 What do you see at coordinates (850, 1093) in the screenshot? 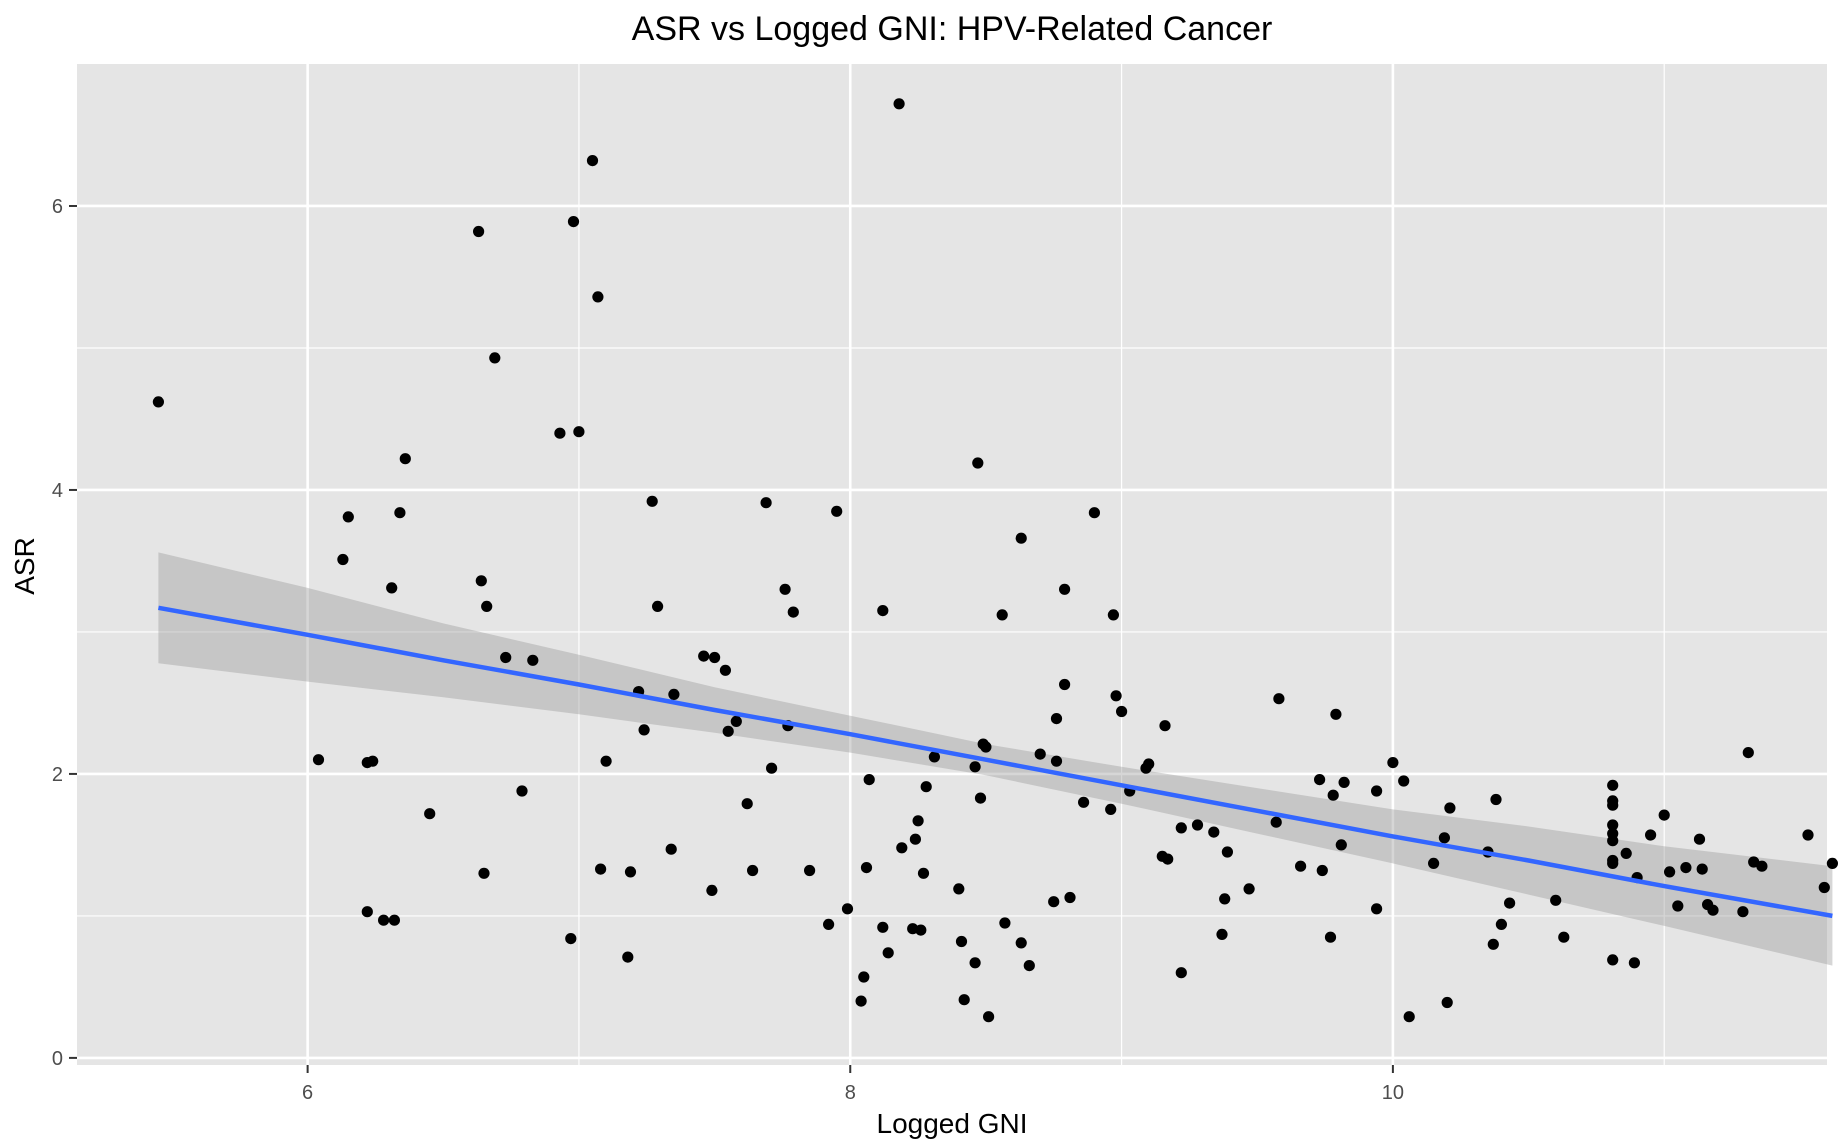
I see `x-tick-label: 8` at bounding box center [850, 1093].